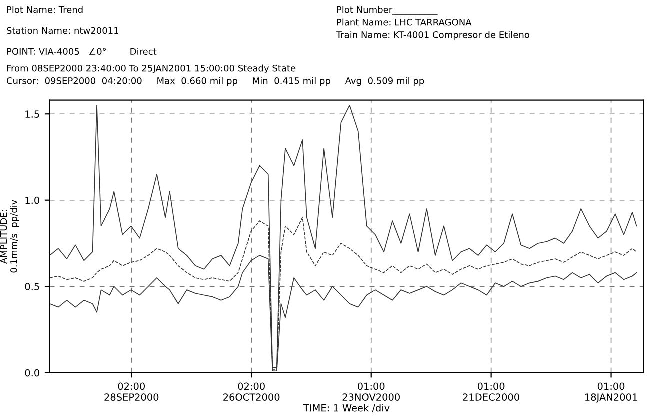 The image size is (647, 418). I want to click on x-tick-label: 02:00 28SEP2000, so click(131, 391).